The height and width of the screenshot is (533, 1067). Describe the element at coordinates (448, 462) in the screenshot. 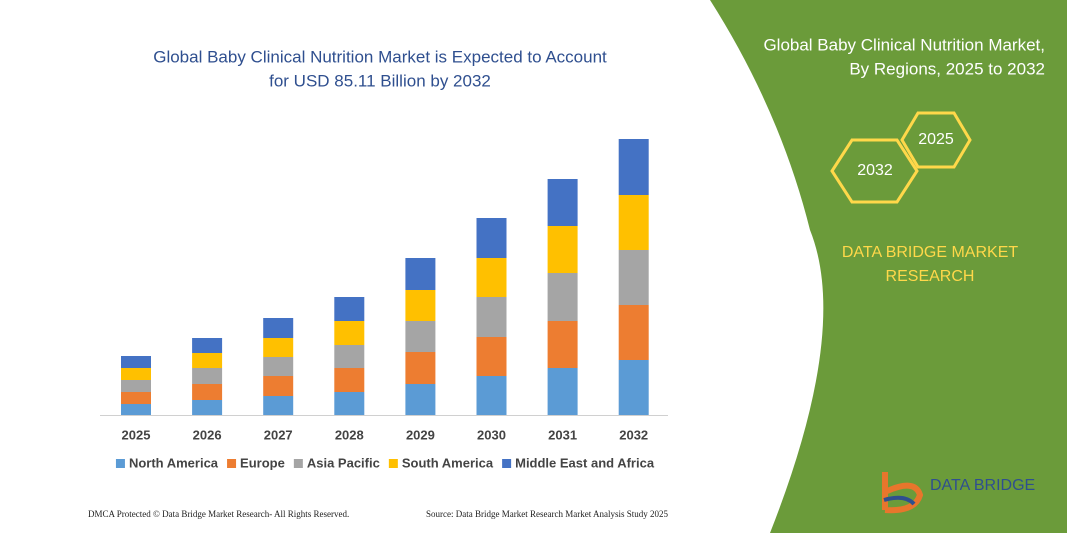

I see `legend-label: South America` at that location.